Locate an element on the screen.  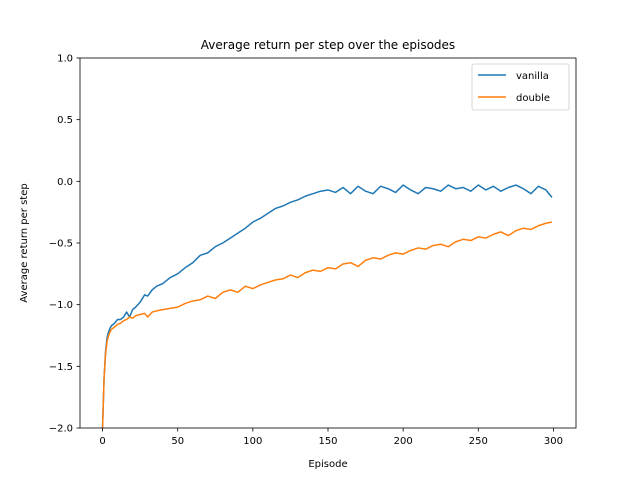
y-tick-label: −1.5 is located at coordinates (61, 367).